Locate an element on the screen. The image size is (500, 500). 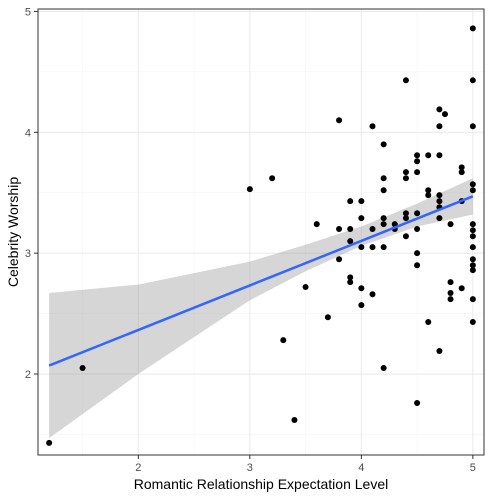
x-axis-title: Romantic Relationship Expectation Level is located at coordinates (261, 484).